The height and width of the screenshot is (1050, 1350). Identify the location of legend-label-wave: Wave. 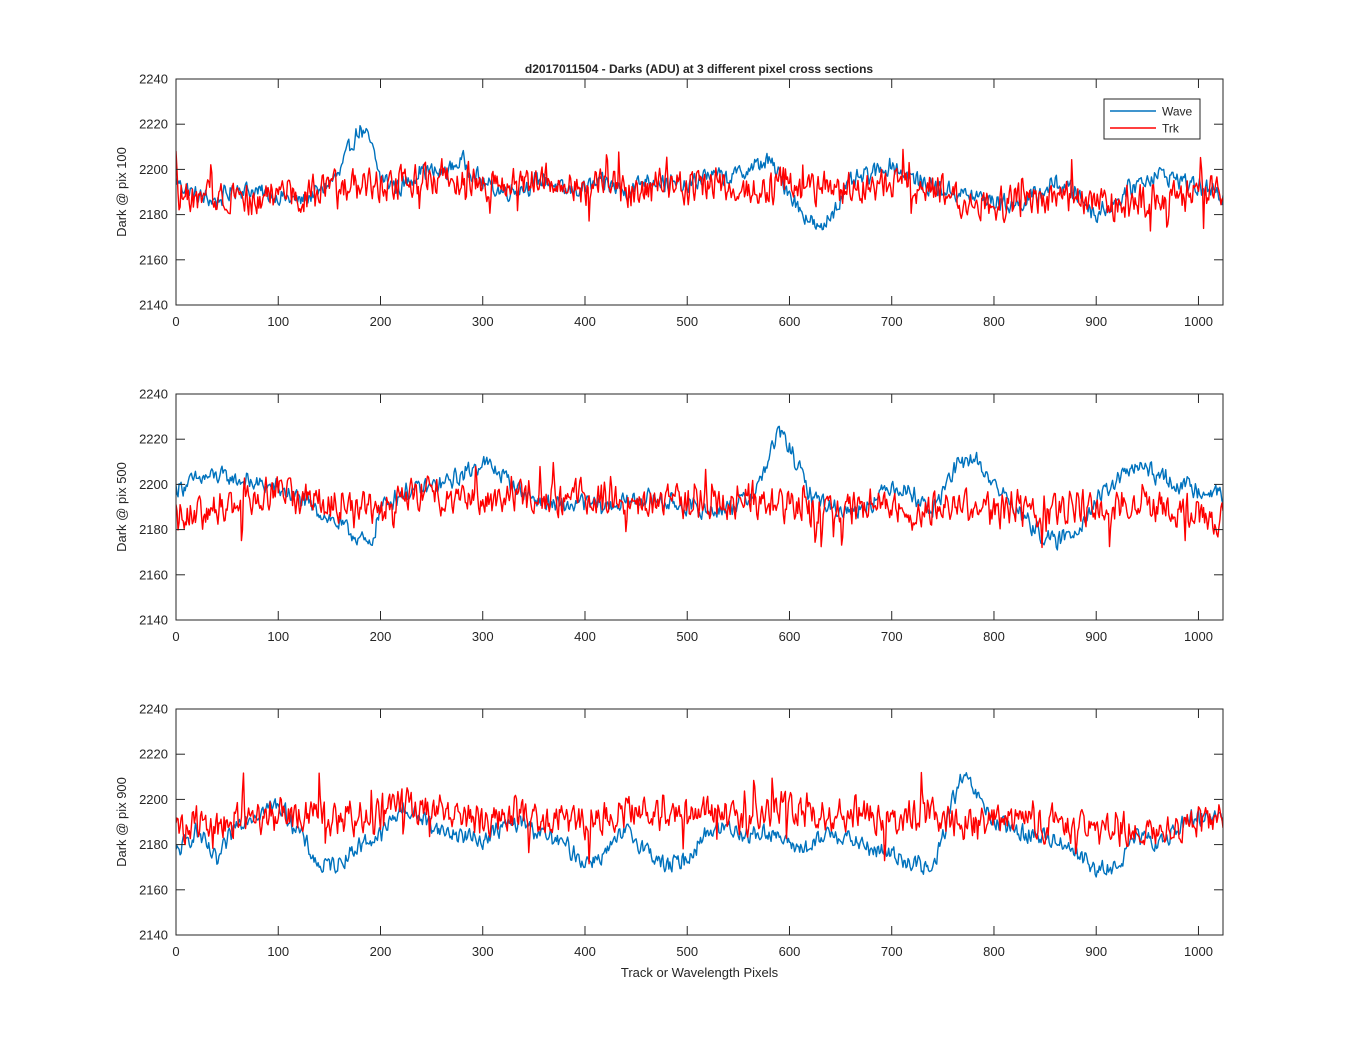
(1177, 112).